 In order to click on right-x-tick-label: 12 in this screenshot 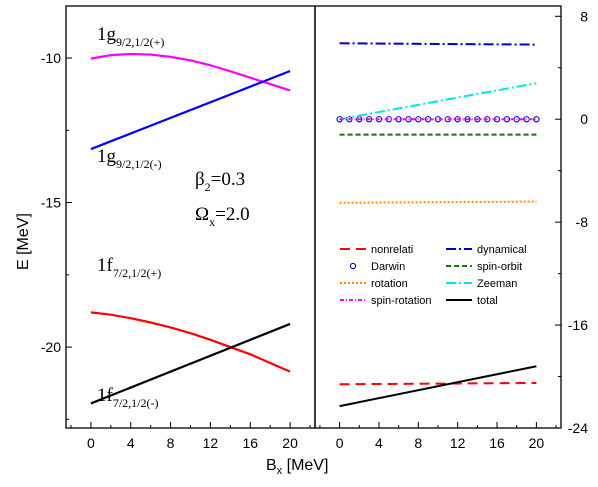, I will do `click(458, 443)`.